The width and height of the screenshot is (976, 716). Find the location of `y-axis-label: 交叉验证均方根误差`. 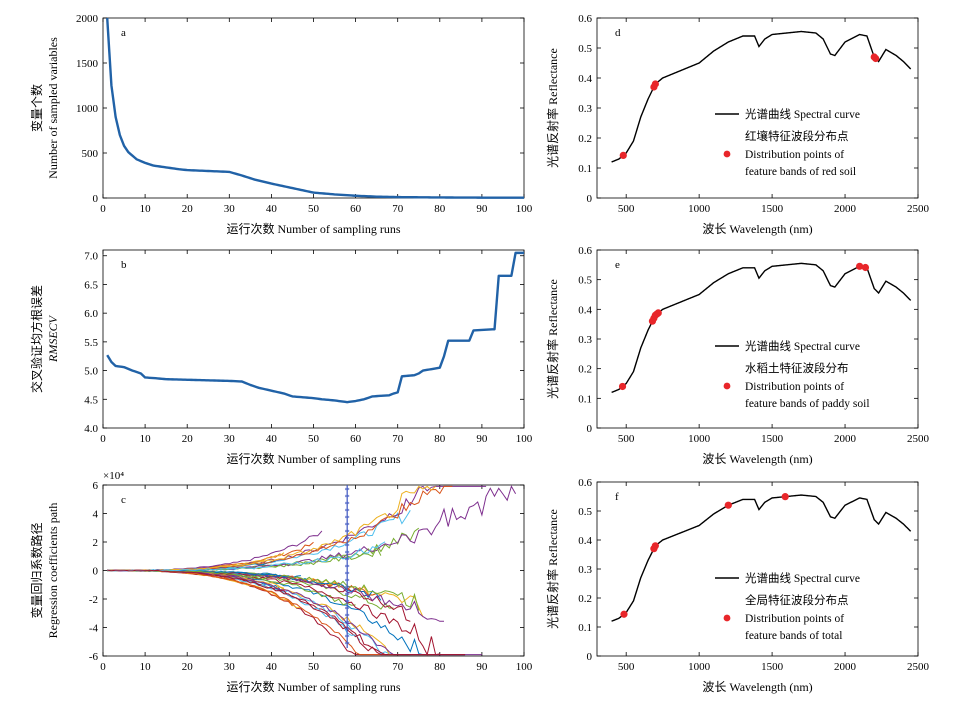

y-axis-label: 交叉验证均方根误差 is located at coordinates (36, 339).